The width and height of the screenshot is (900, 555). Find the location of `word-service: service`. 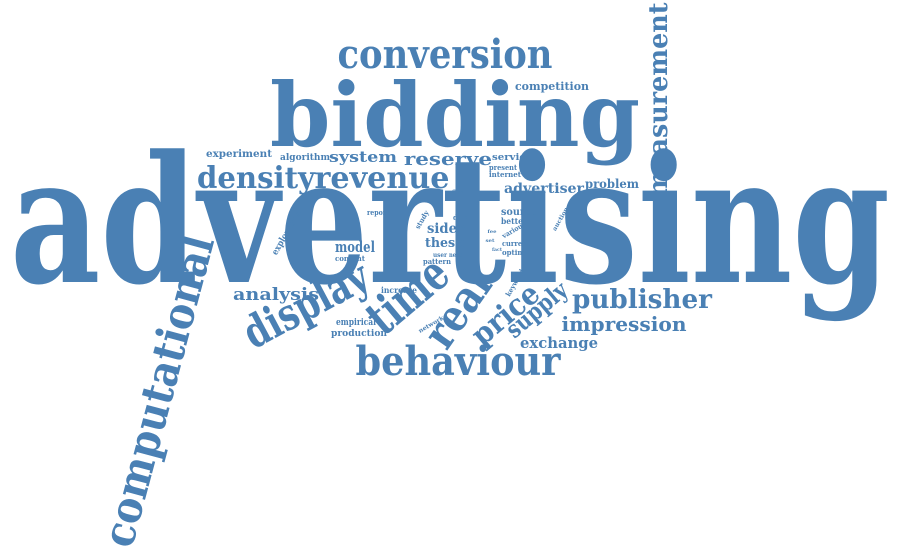

word-service: service is located at coordinates (512, 158).